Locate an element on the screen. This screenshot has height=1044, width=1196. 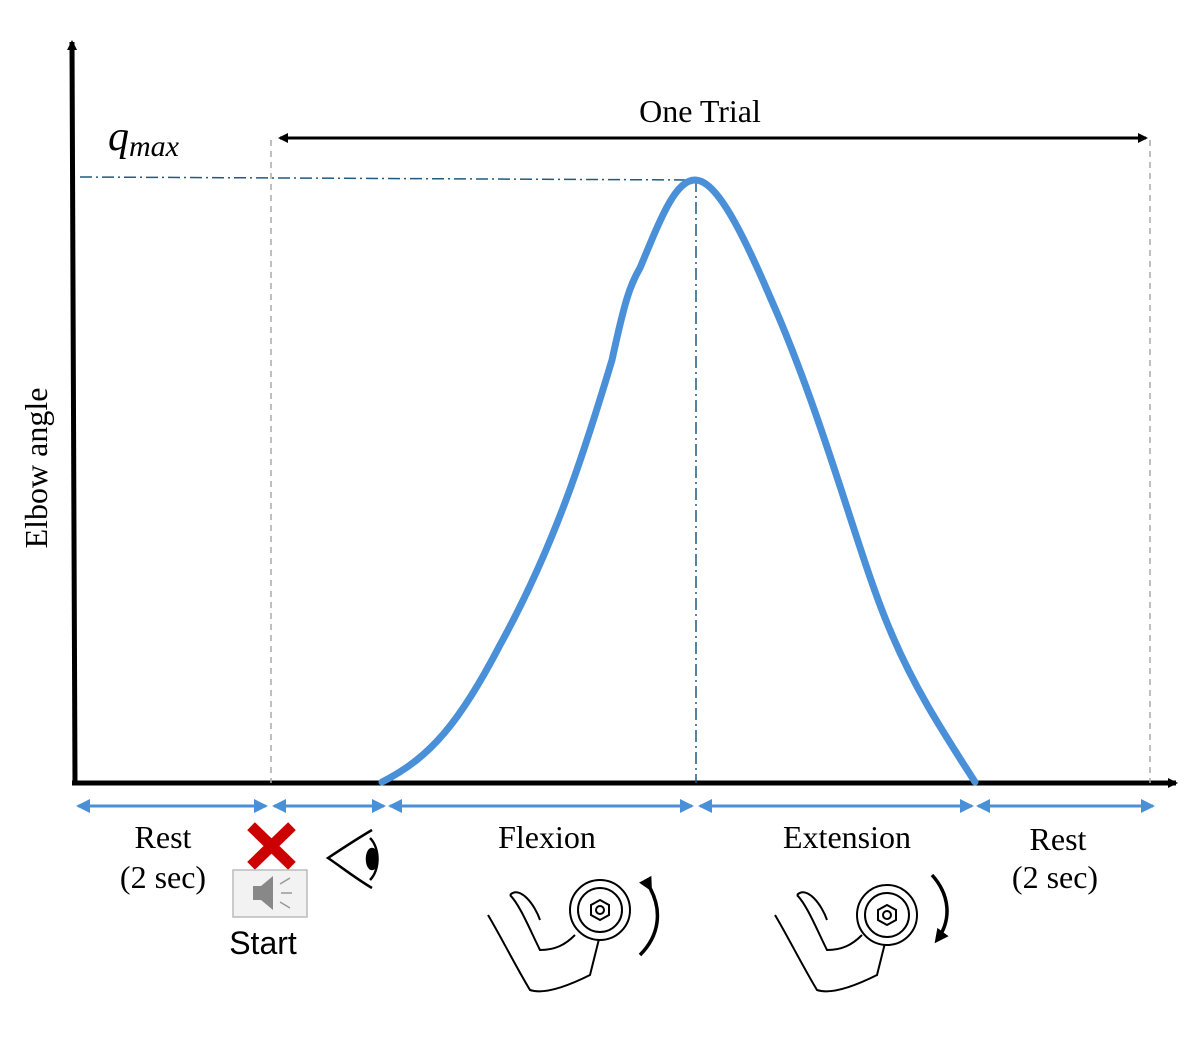
phase-label: Extension is located at coordinates (847, 837).